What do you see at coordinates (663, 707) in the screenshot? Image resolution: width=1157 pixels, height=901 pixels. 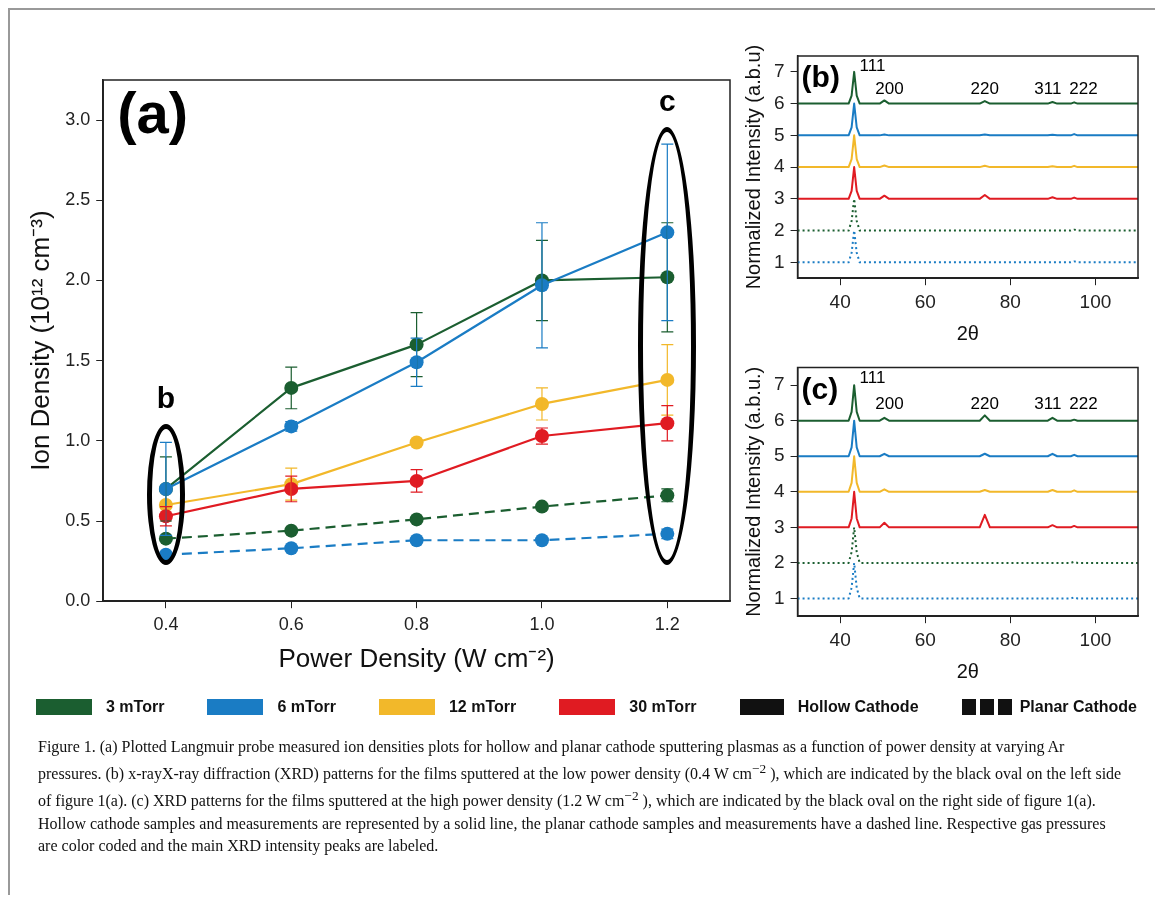 I see `legend-label: 30 mTorr` at bounding box center [663, 707].